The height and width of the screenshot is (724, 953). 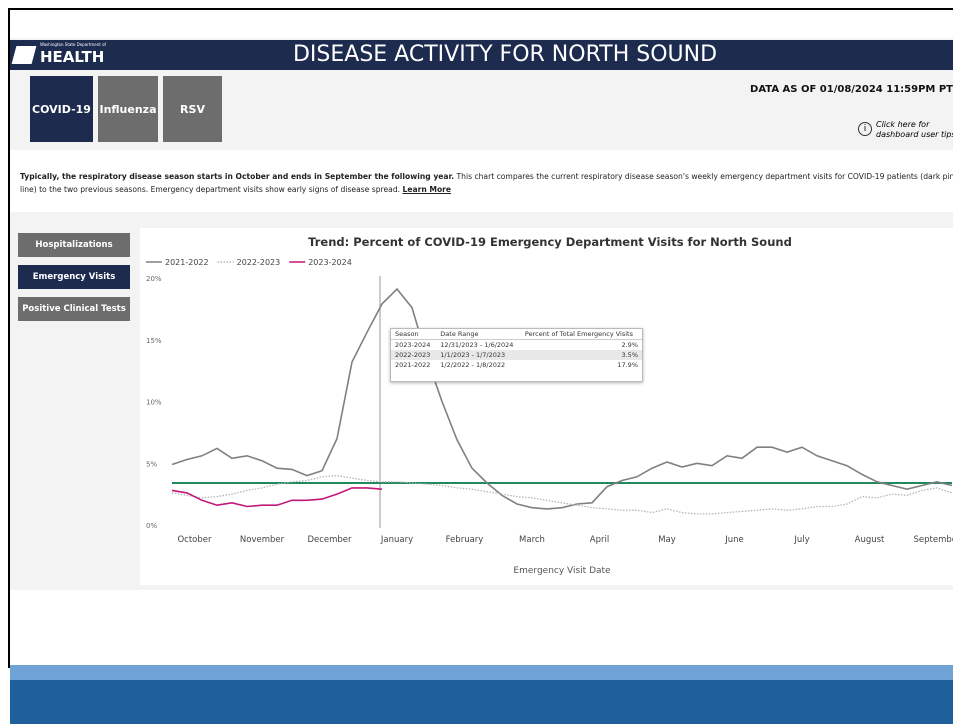 What do you see at coordinates (9, 338) in the screenshot?
I see `frame-left` at bounding box center [9, 338].